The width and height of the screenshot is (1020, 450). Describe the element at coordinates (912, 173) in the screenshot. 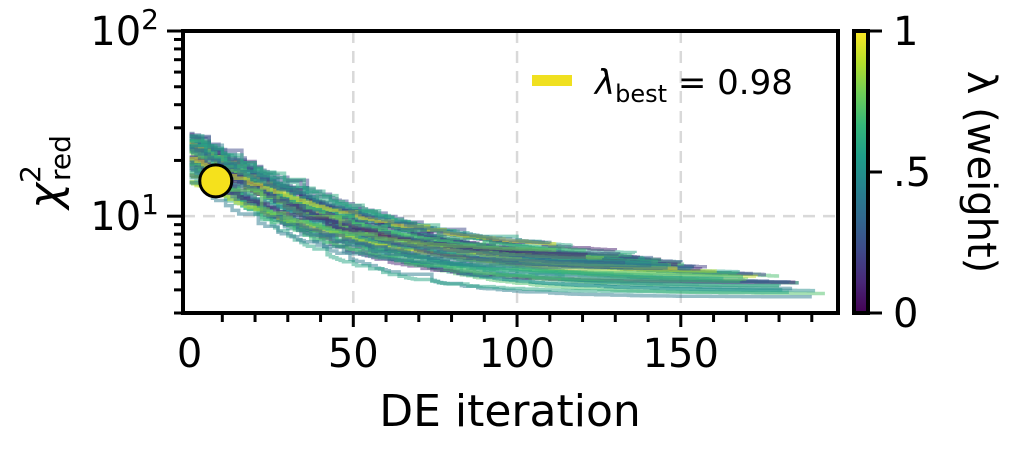

I see `colorbar-tick-label: .5` at that location.